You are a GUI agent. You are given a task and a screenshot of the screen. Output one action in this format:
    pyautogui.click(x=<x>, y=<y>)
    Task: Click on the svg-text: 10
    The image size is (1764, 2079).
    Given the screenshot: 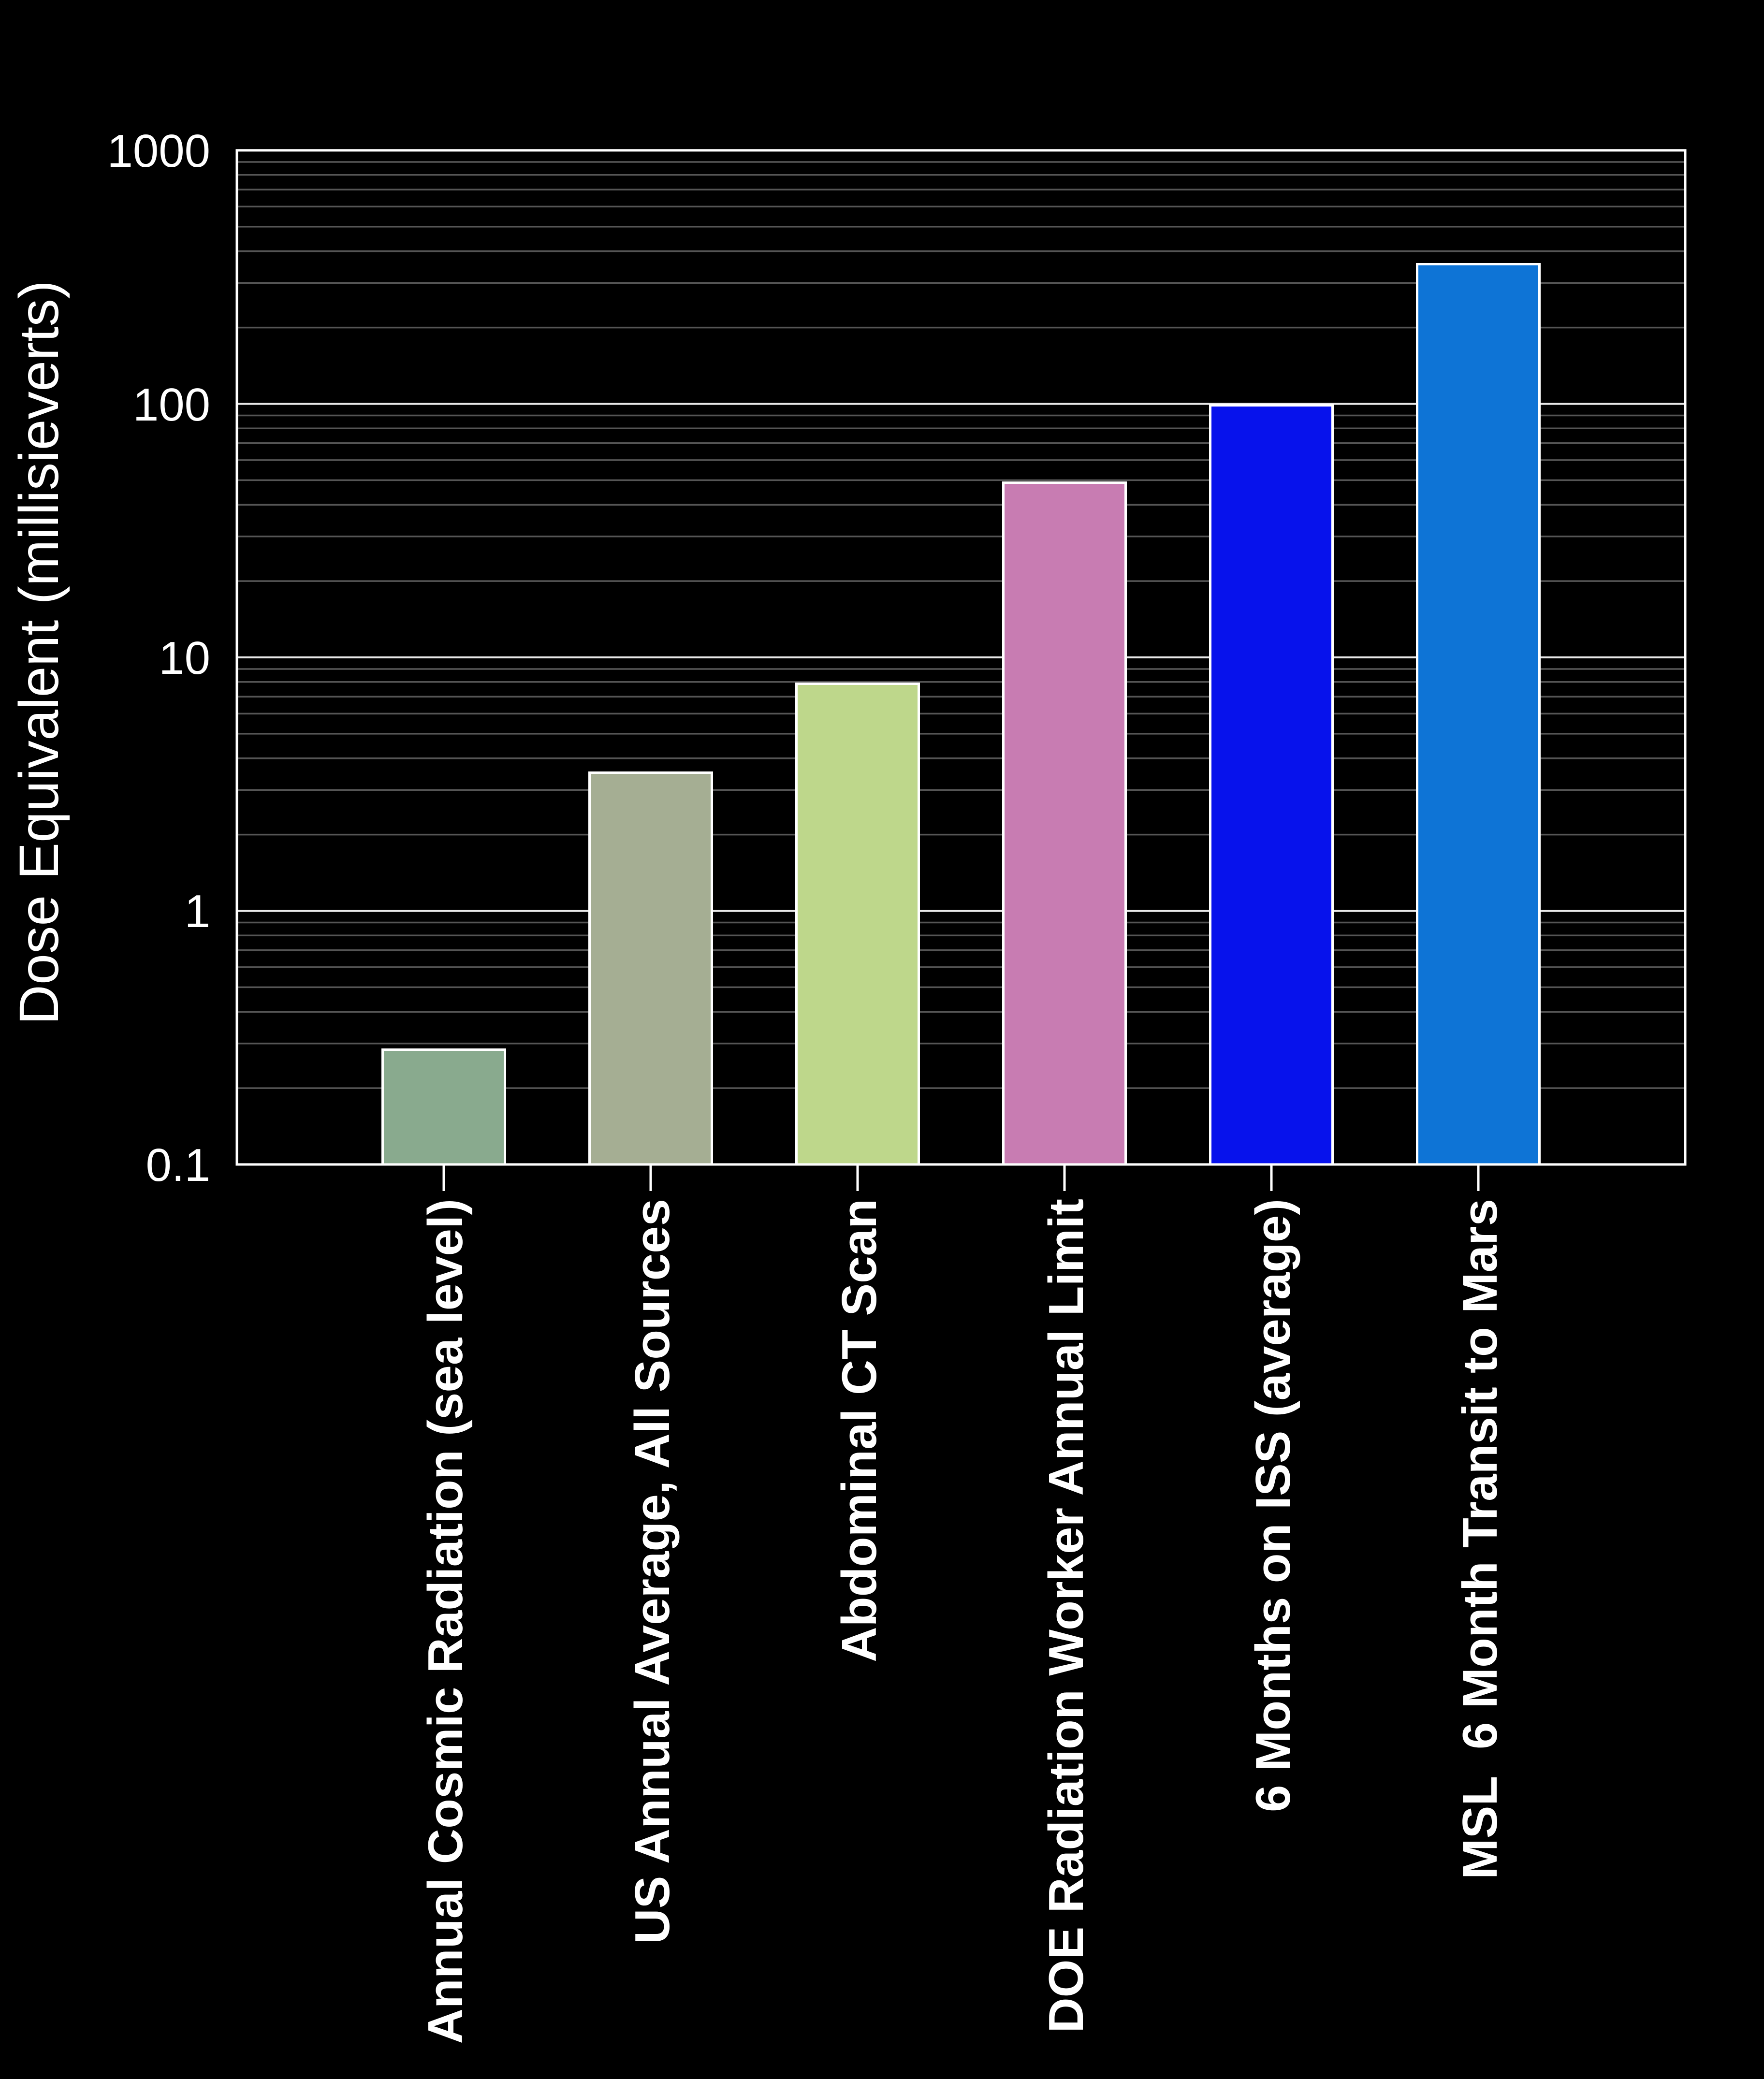 What is the action you would take?
    pyautogui.click(x=184, y=658)
    